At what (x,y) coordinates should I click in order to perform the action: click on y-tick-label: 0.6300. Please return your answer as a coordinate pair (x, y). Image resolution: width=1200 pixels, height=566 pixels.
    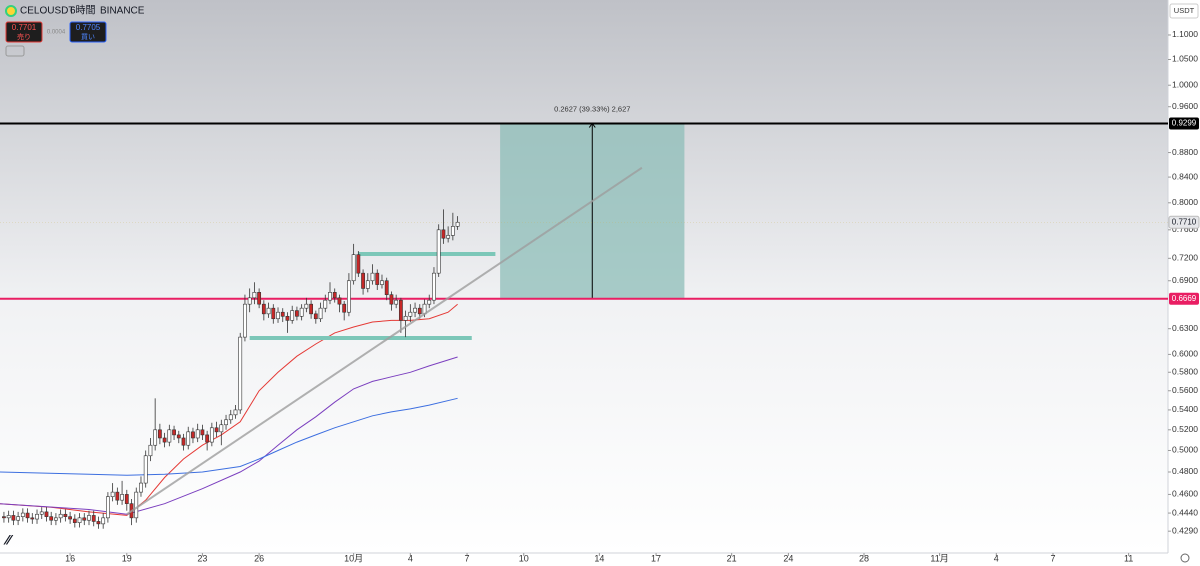
    Looking at the image, I should click on (1185, 328).